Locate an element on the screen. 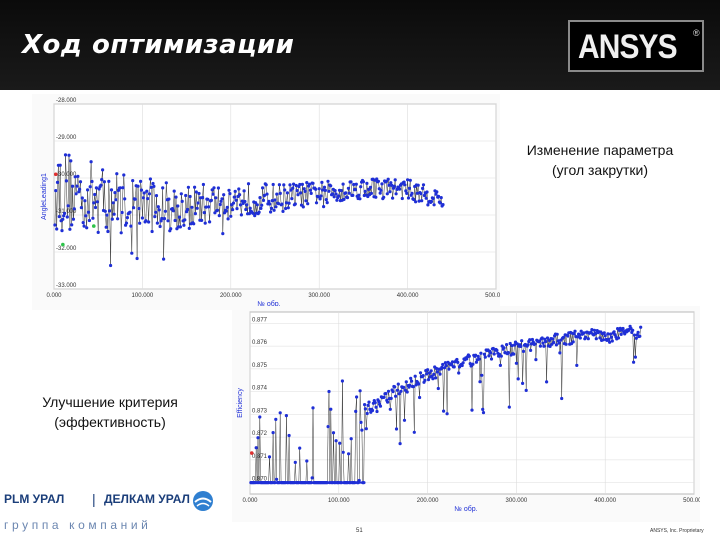 The width and height of the screenshot is (720, 540). y-axis-label: AngleLeading1 is located at coordinates (44, 196).